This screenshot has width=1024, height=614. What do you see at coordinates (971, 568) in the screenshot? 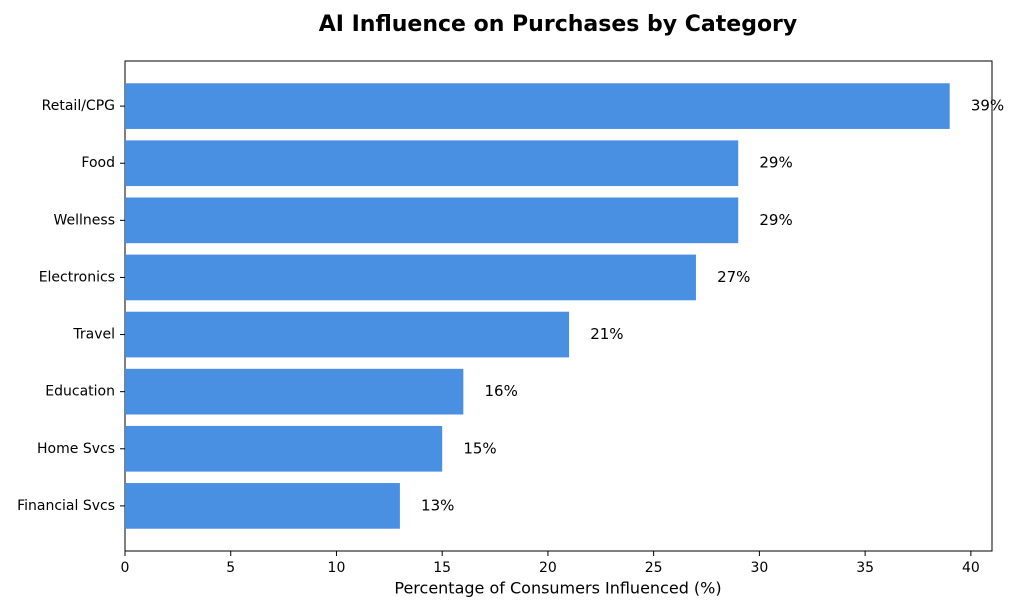
I see `x-tick-label: 40` at bounding box center [971, 568].